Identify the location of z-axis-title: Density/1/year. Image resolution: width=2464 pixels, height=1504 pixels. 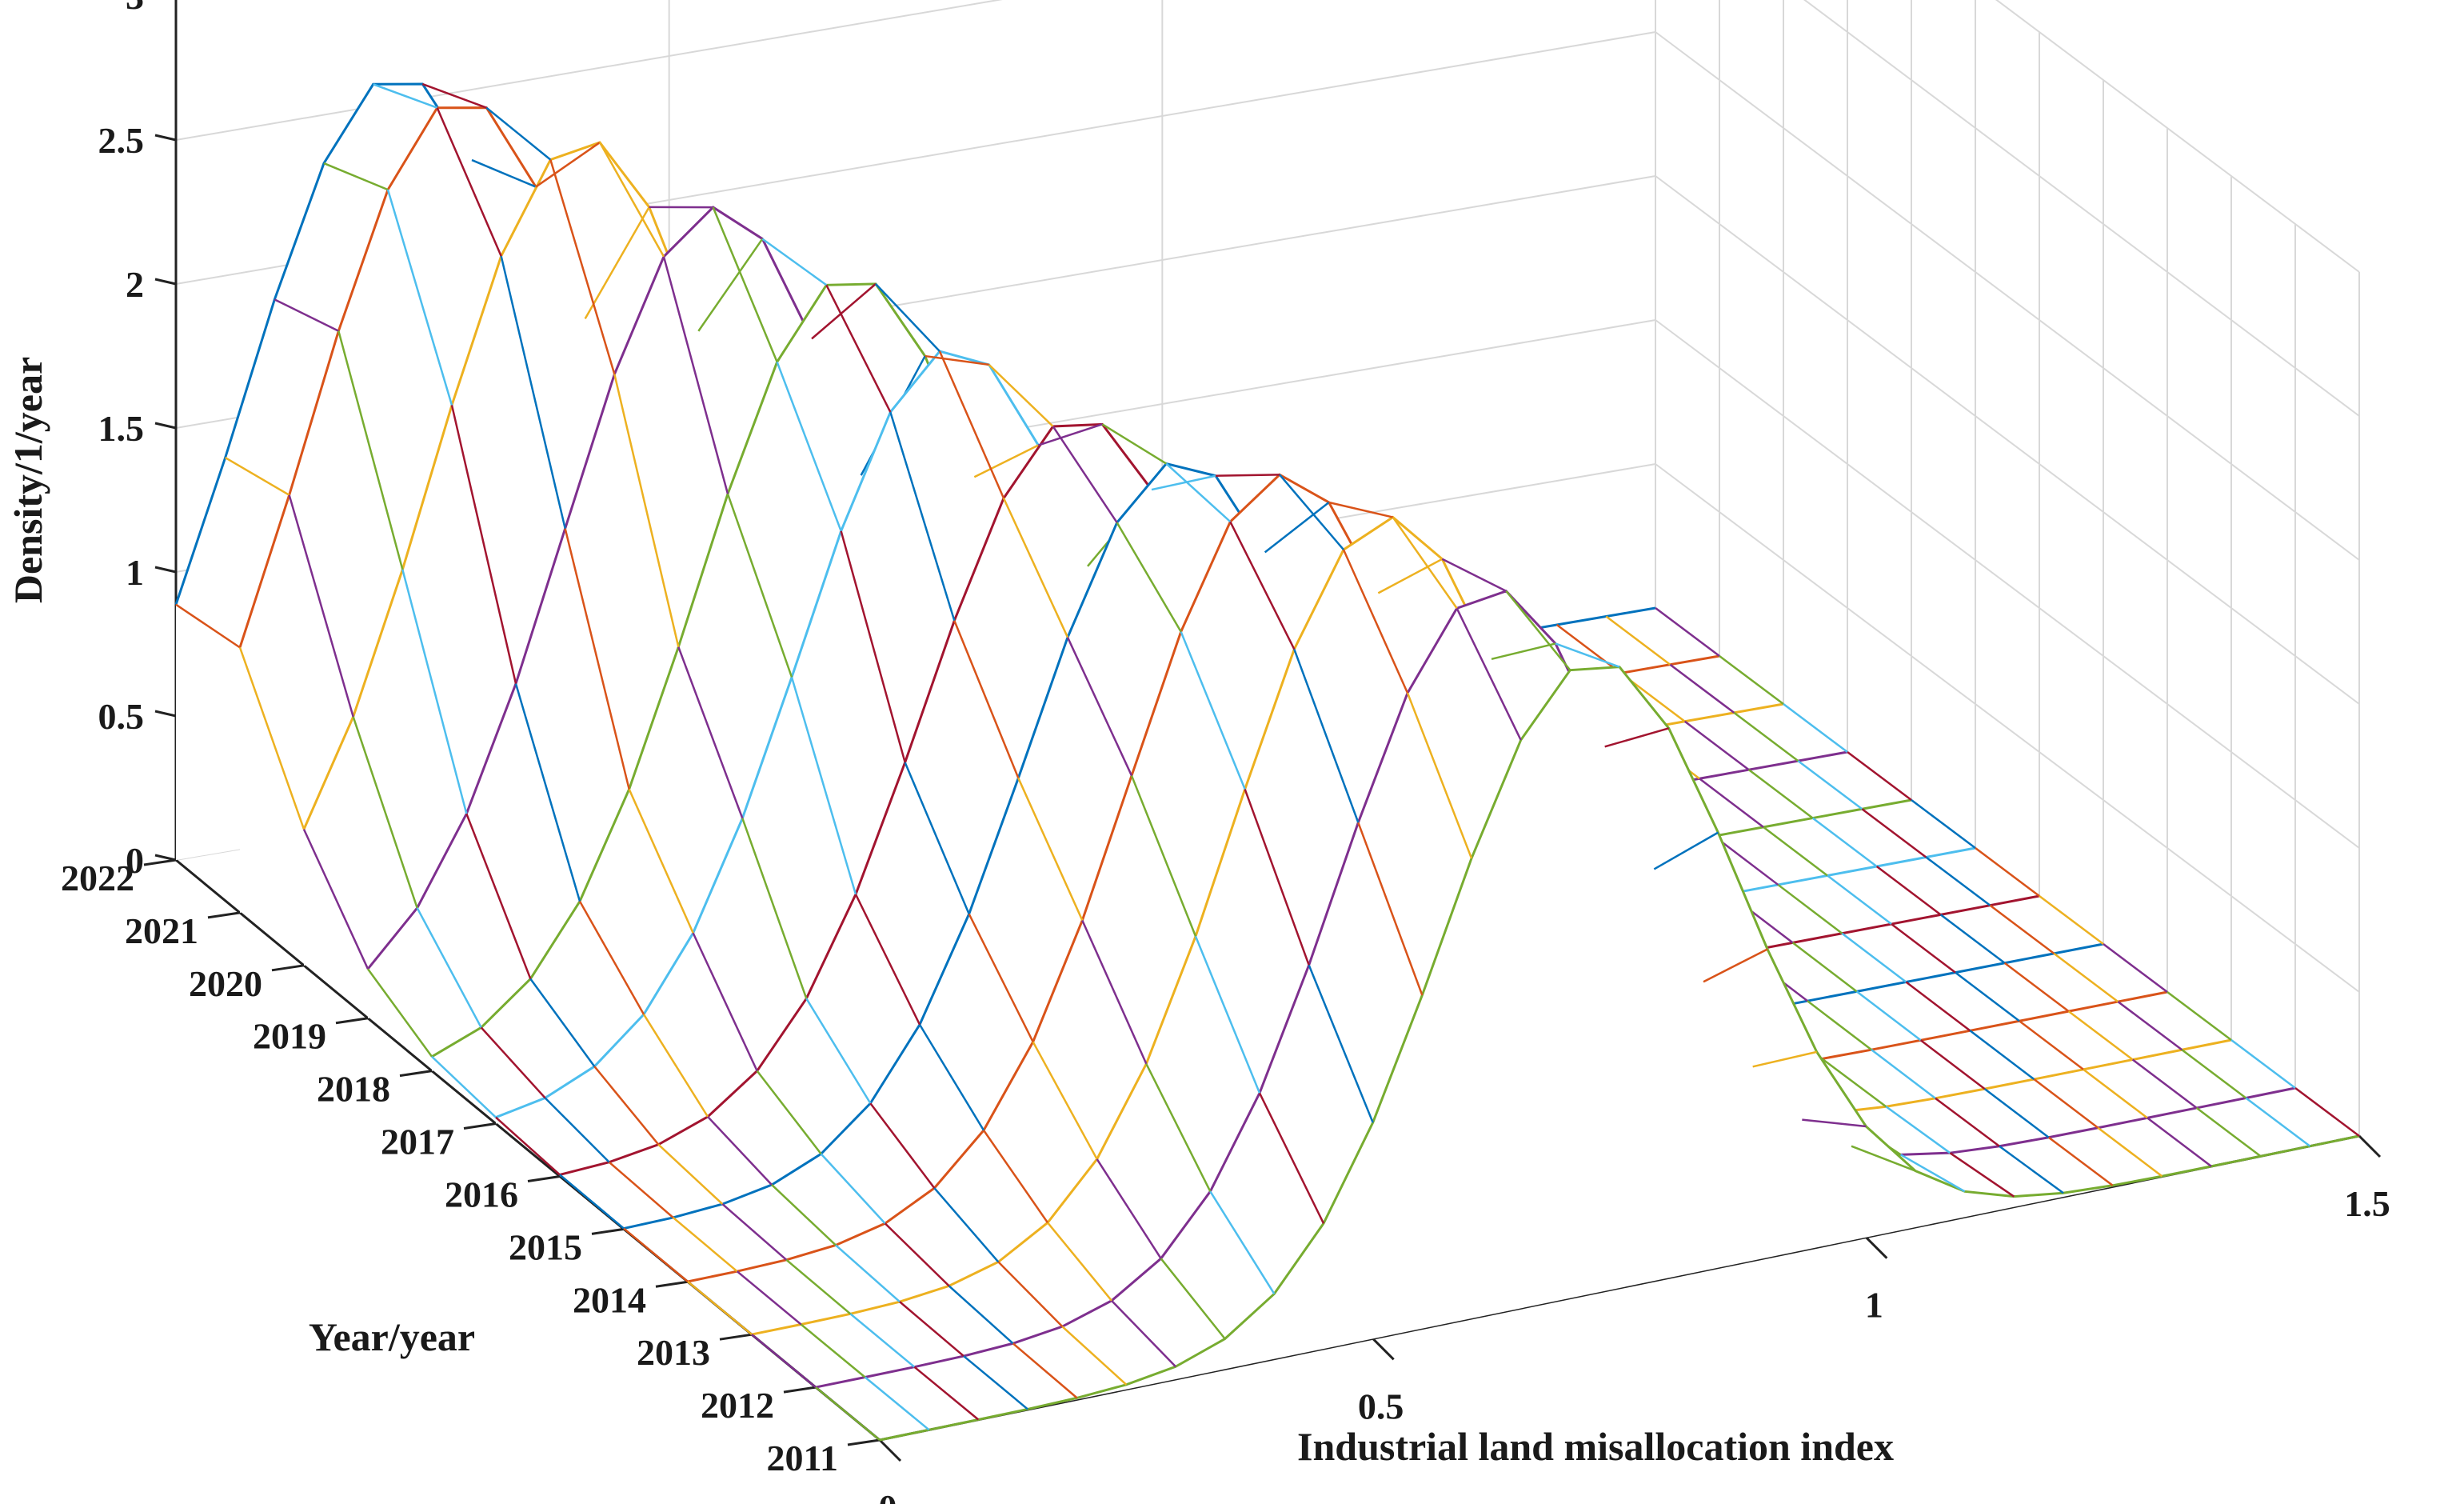
(28, 480).